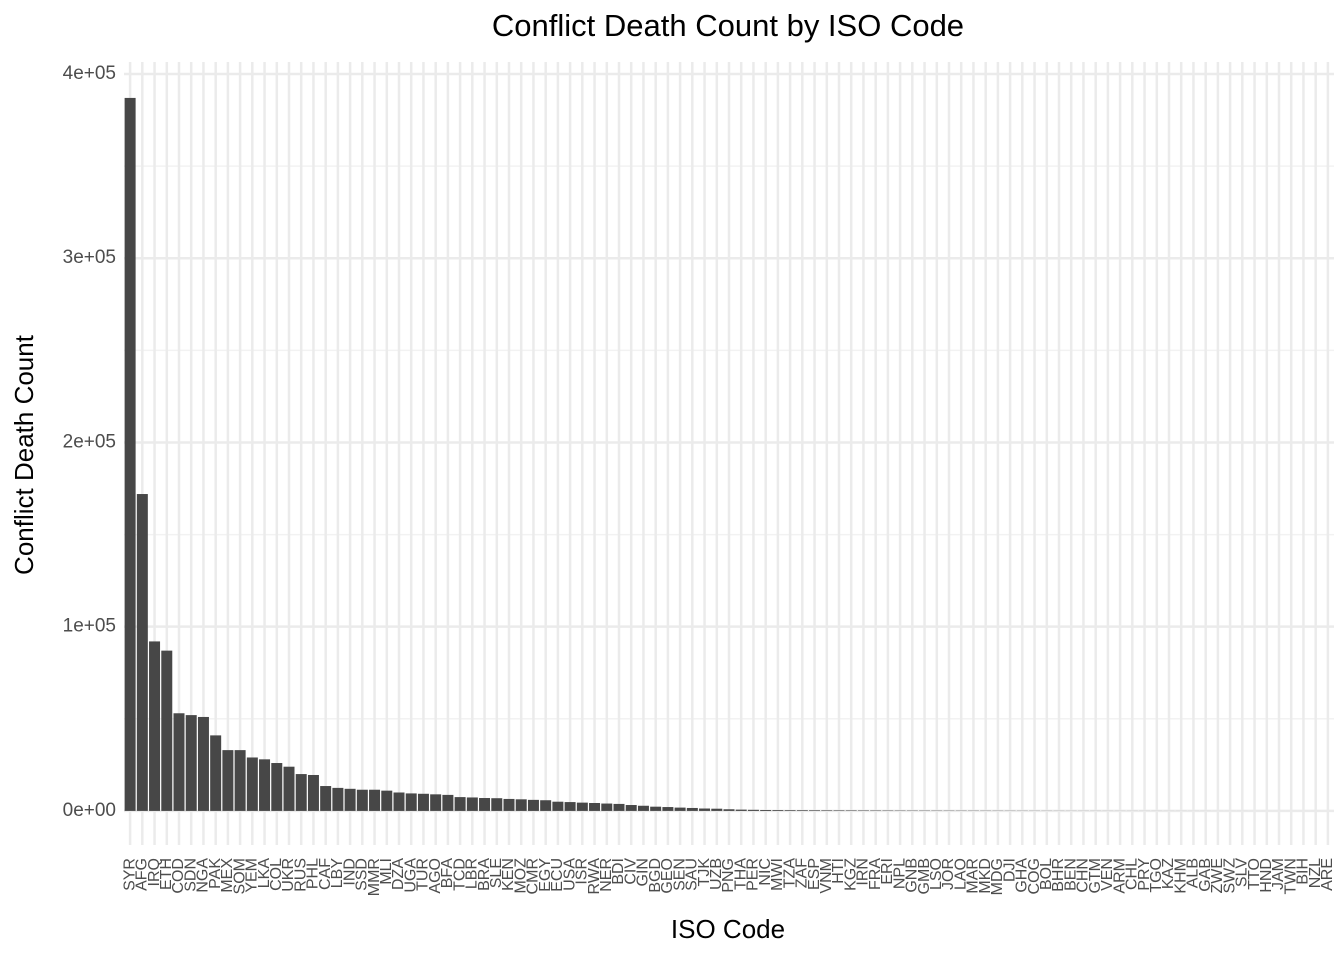  What do you see at coordinates (89, 257) in the screenshot?
I see `y-tick-label: 3e+05` at bounding box center [89, 257].